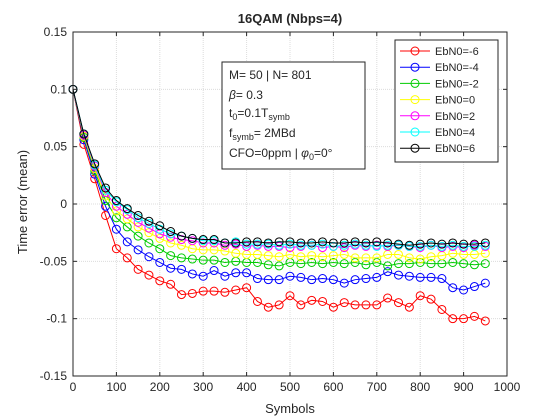 The image size is (560, 420). Describe the element at coordinates (437, 149) in the screenshot. I see `legend-entry: EbN0=6` at that location.